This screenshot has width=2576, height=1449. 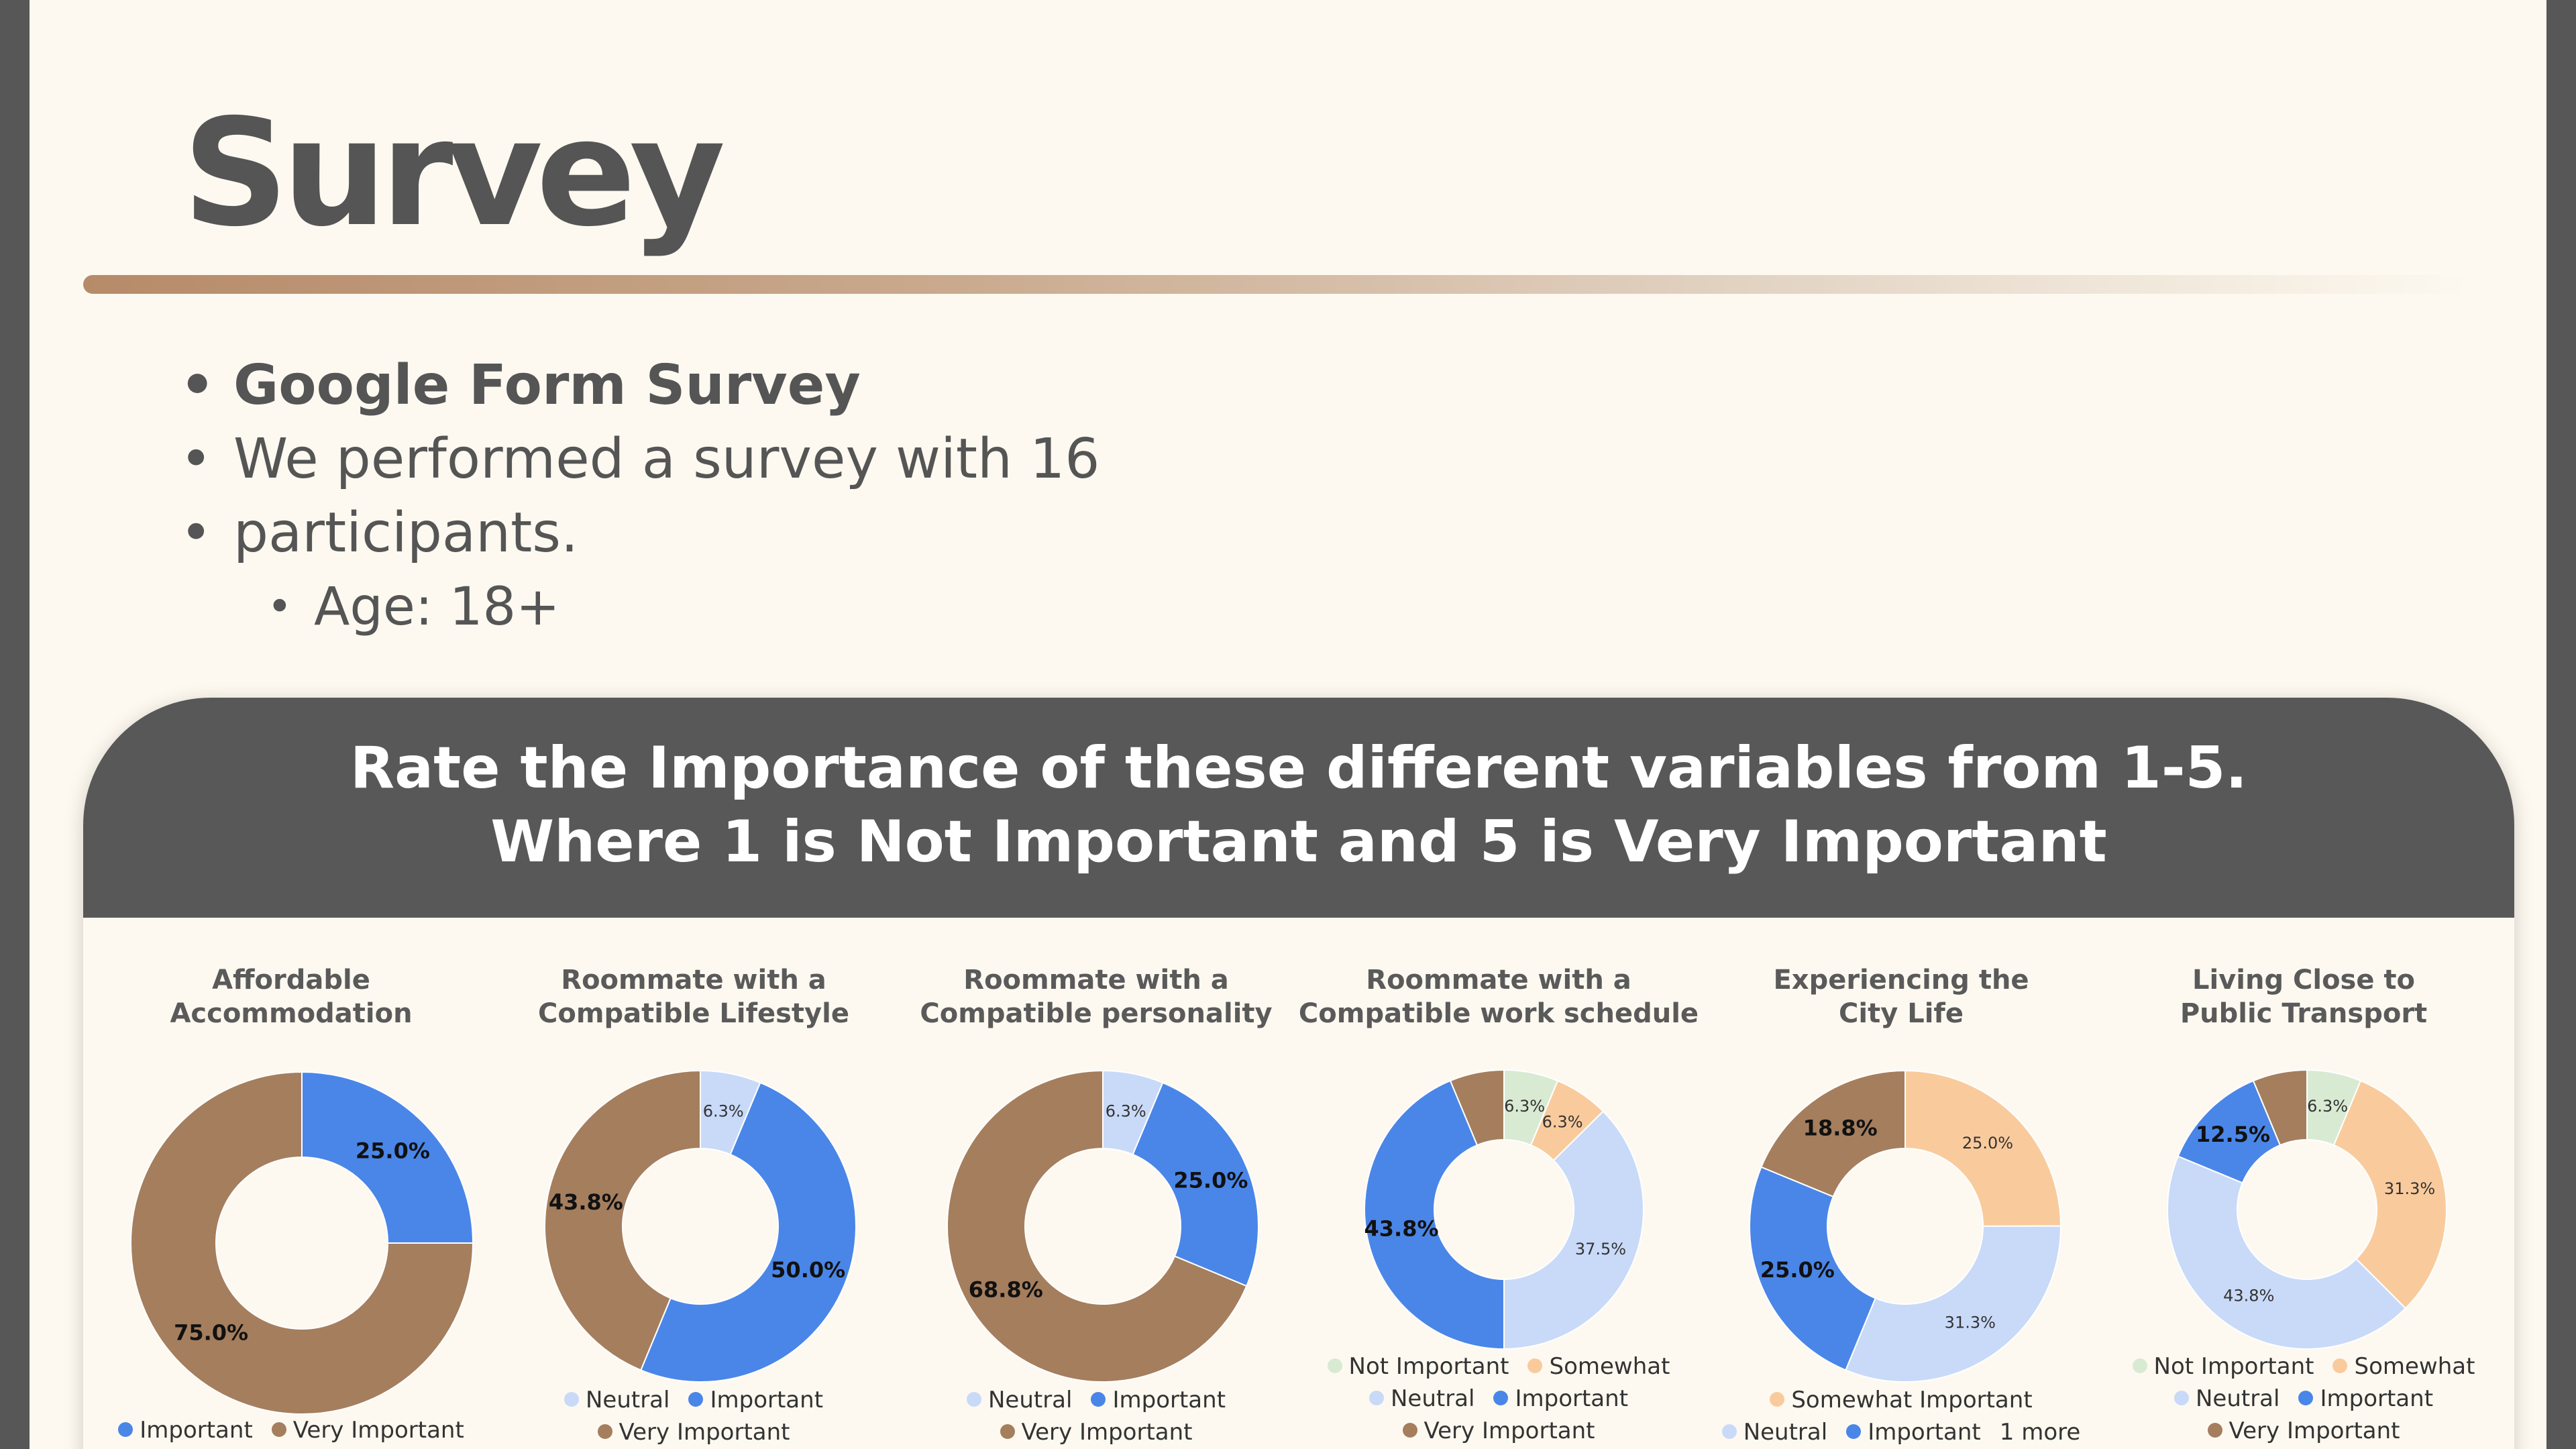 What do you see at coordinates (1912, 1400) in the screenshot?
I see `legend-label: Somewhat Important` at bounding box center [1912, 1400].